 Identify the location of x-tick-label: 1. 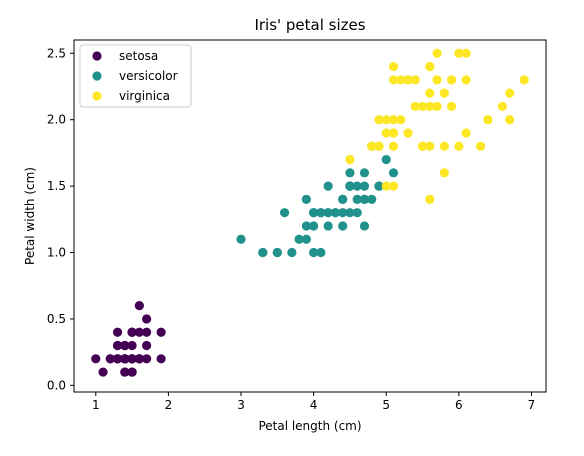
(96, 405).